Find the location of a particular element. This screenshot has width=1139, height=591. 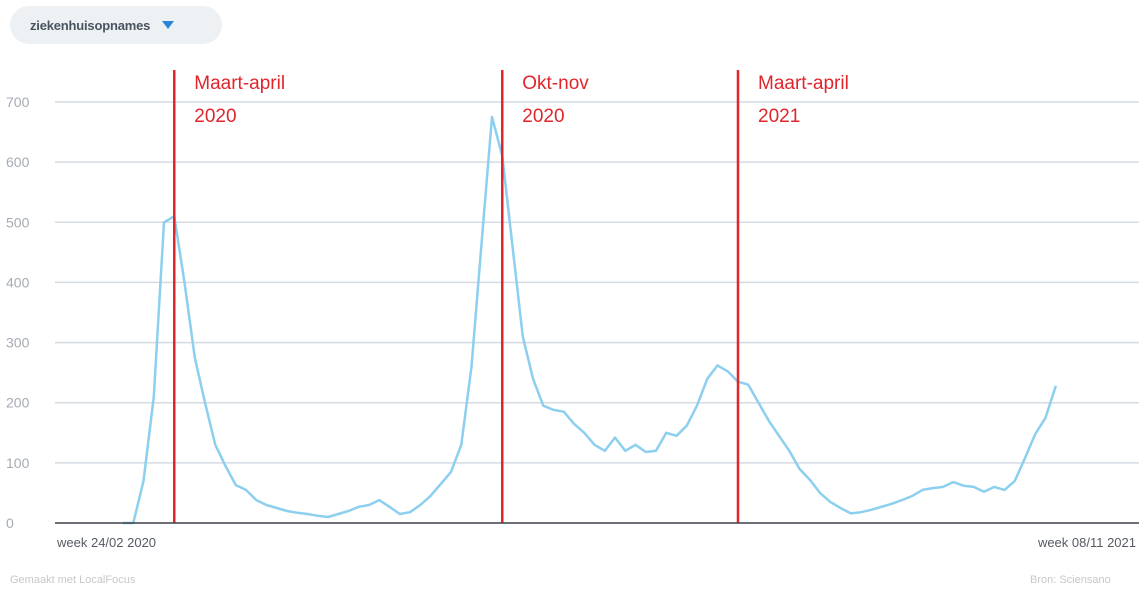

y-tick-label: 700 is located at coordinates (18, 102).